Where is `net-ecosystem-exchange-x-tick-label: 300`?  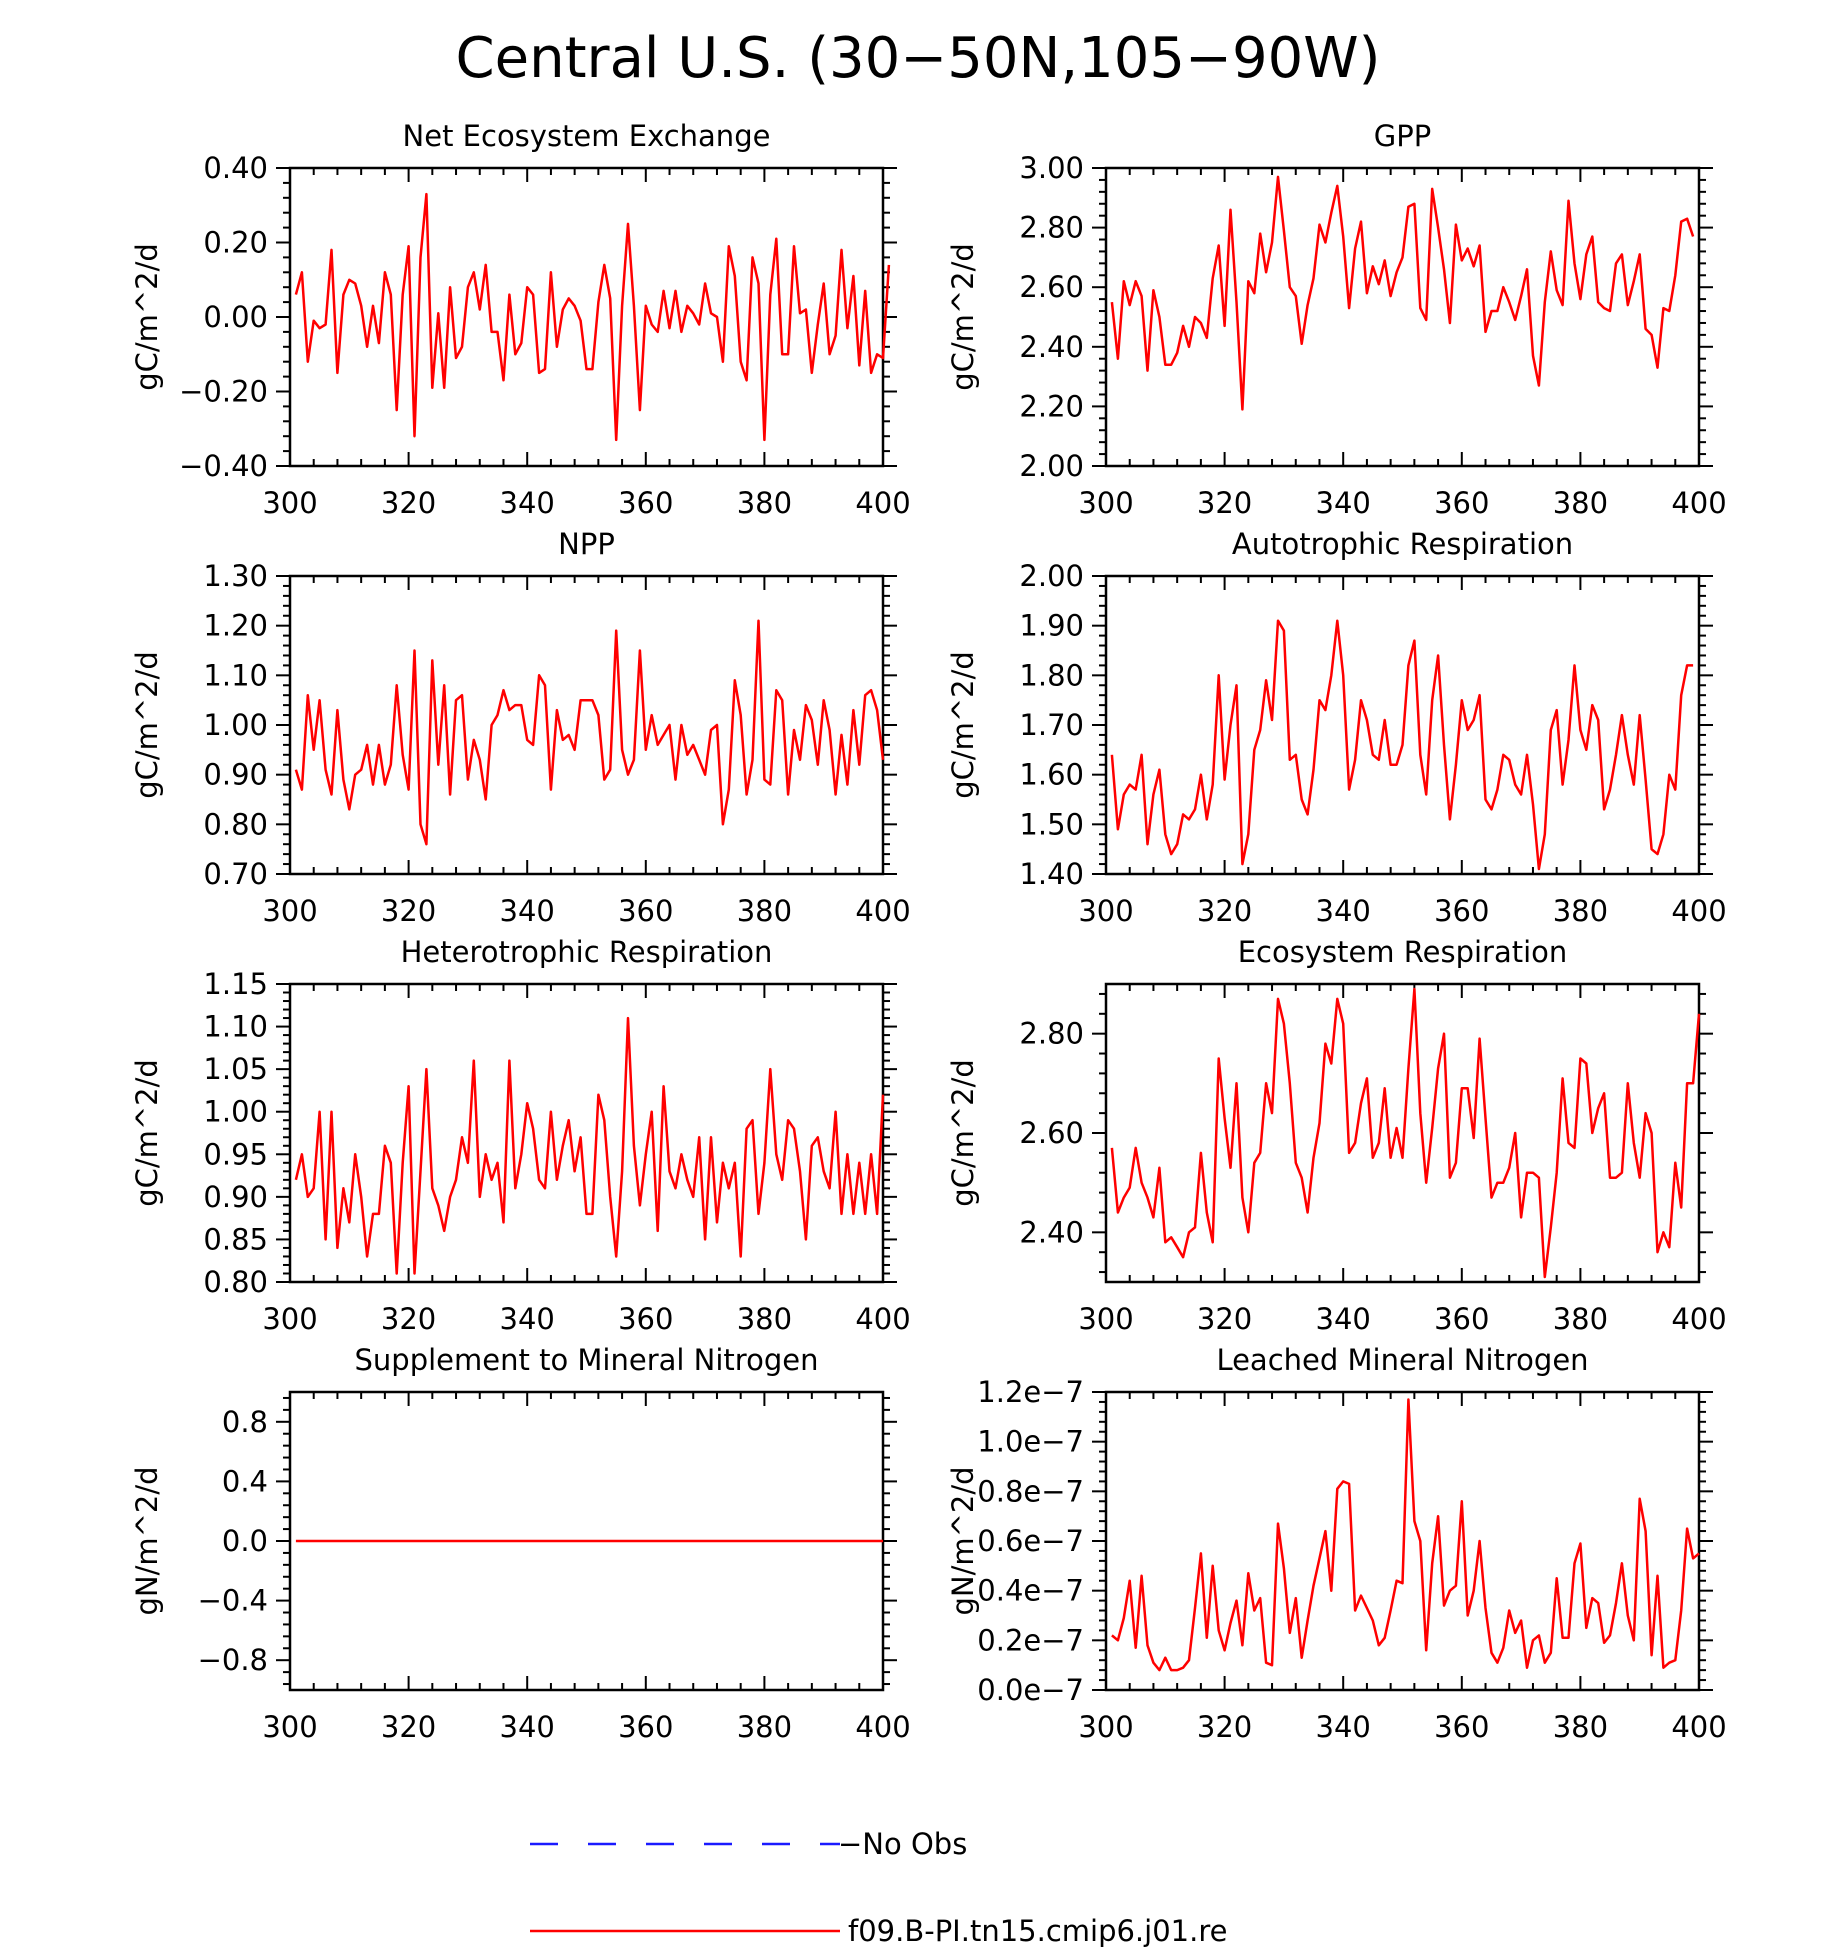
net-ecosystem-exchange-x-tick-label: 300 is located at coordinates (289, 503).